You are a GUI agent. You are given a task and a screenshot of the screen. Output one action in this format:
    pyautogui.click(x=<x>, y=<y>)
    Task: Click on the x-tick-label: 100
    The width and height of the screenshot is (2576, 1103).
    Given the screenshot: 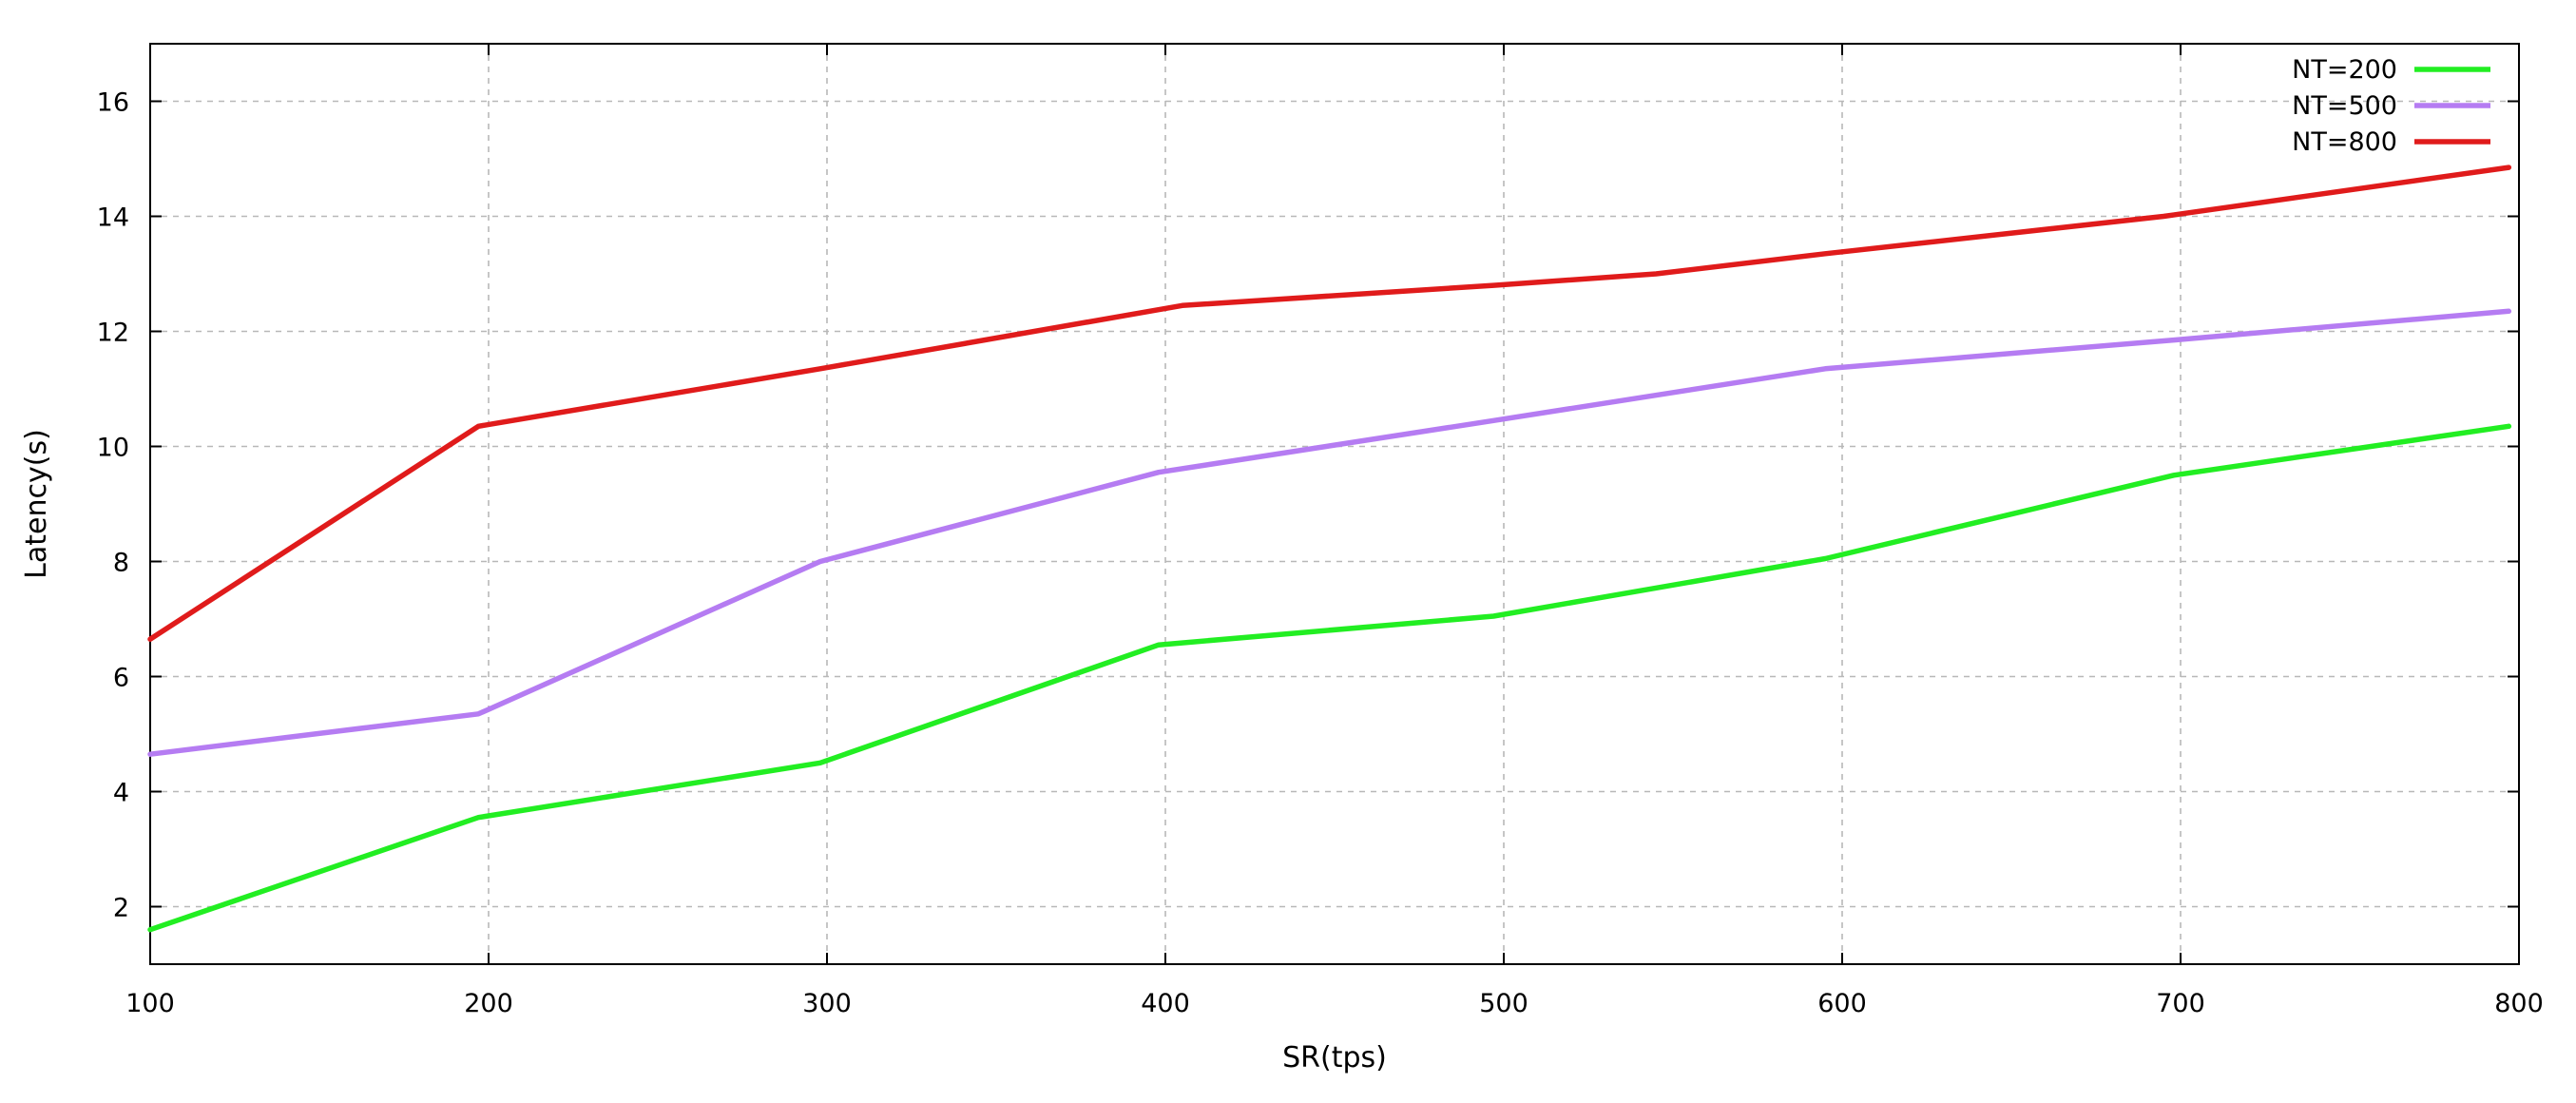 What is the action you would take?
    pyautogui.click(x=150, y=1004)
    